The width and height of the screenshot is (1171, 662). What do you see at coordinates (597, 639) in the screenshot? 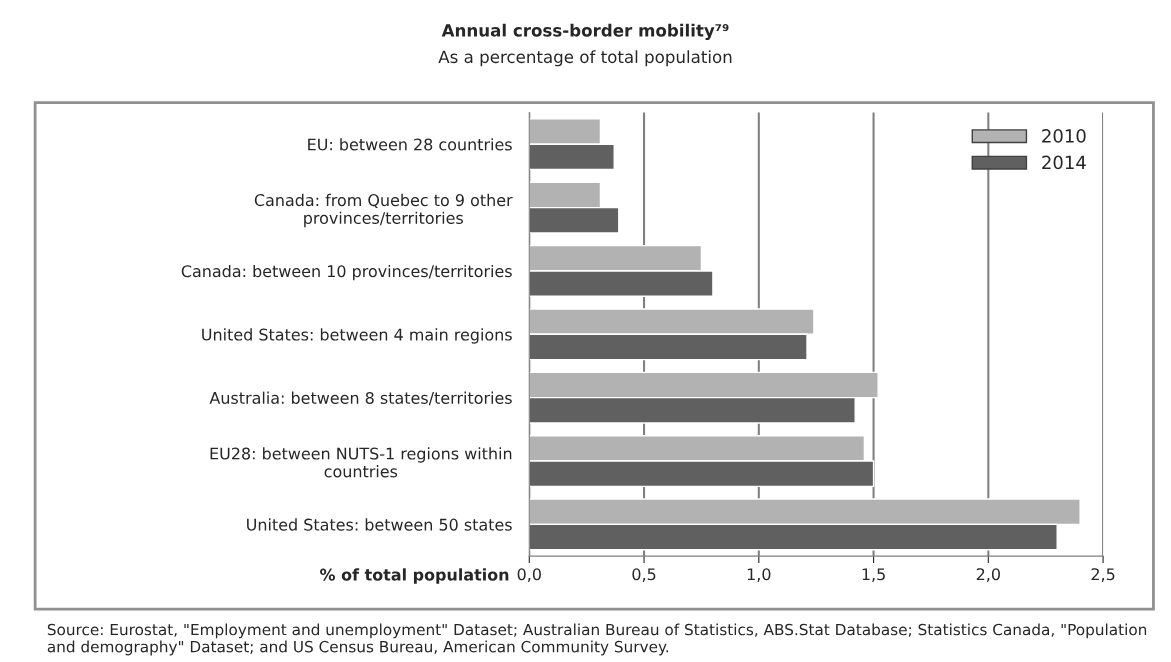
I see `source-note: Source: Eurostat, "Employment and unemployment" Dataset; Australian Bureau of Statistics, ABS.Stat Database; Statistics Canada, "Population and demography" Dataset; and US Census Bureau, American Community Survey.` at bounding box center [597, 639].